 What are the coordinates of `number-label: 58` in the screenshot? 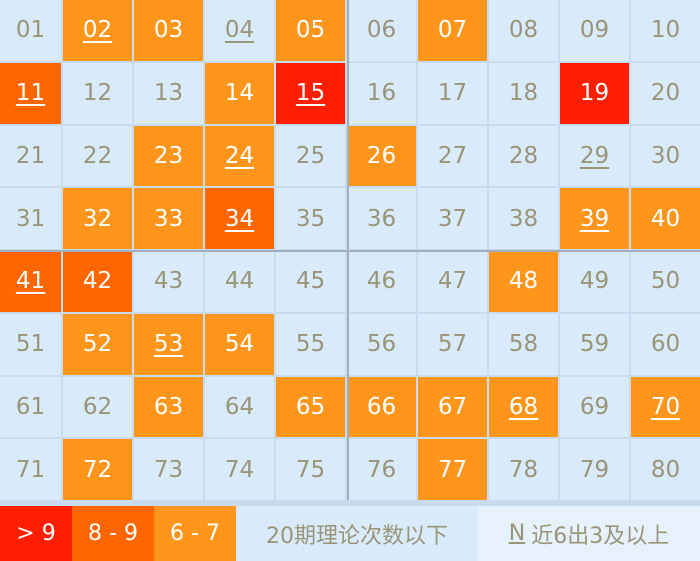 It's located at (523, 344).